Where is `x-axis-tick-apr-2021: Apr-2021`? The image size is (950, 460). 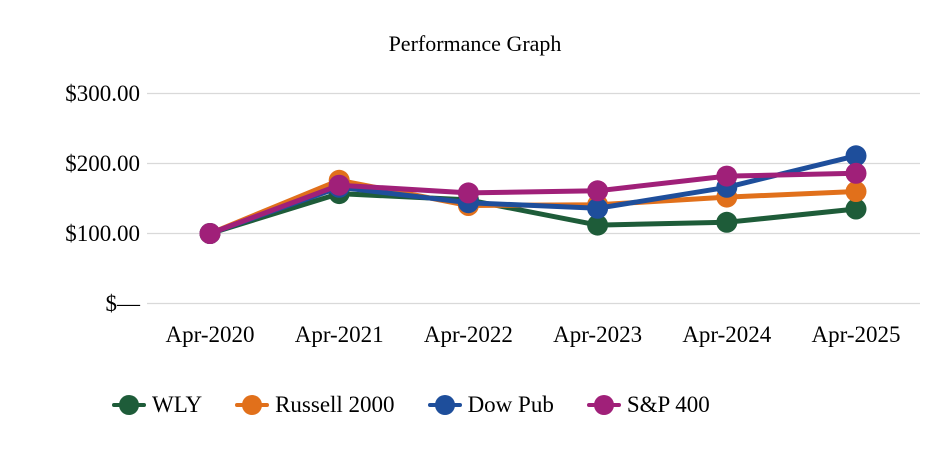 x-axis-tick-apr-2021: Apr-2021 is located at coordinates (339, 334).